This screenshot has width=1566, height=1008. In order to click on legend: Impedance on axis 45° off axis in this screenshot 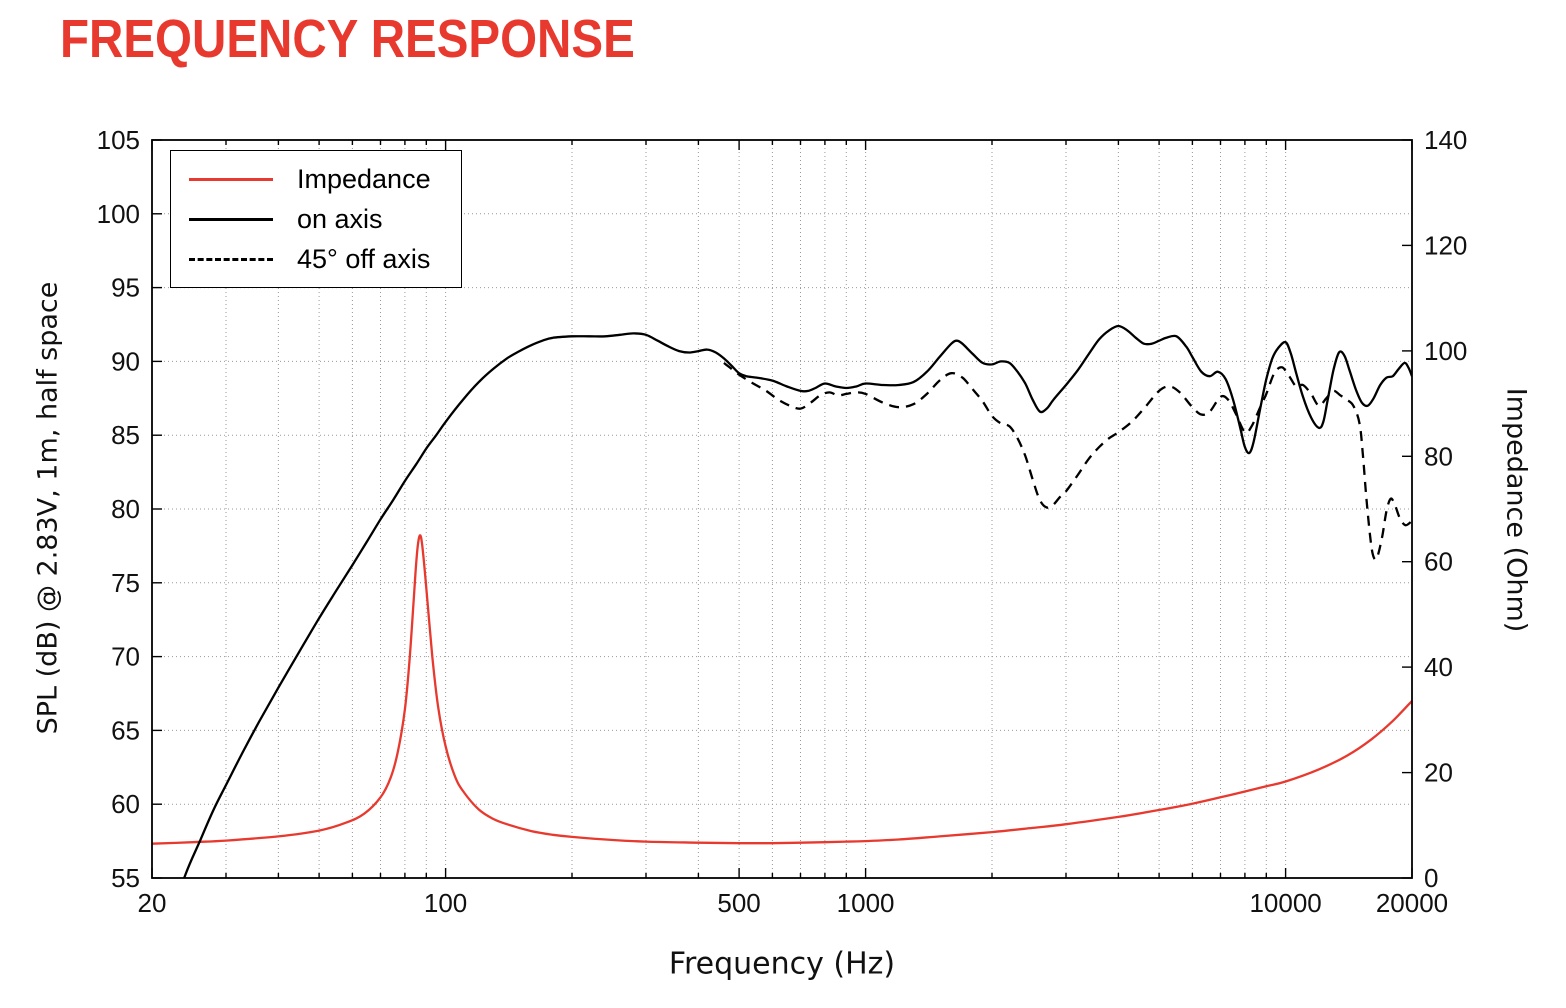, I will do `click(316, 219)`.